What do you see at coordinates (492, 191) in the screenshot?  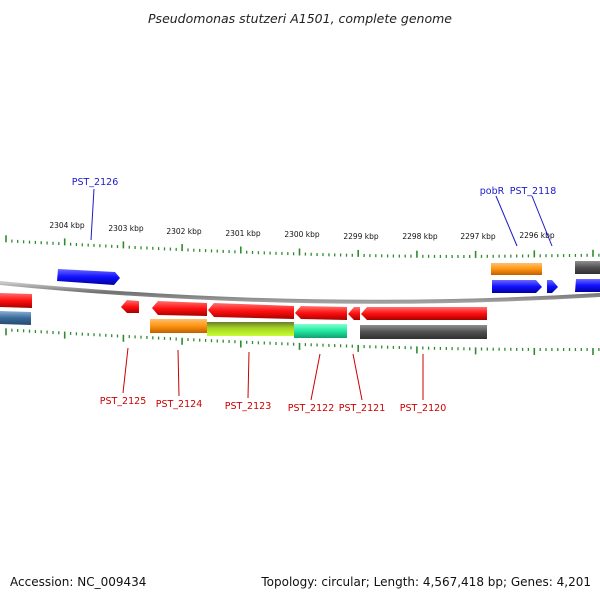 I see `label-pobr: pobR` at bounding box center [492, 191].